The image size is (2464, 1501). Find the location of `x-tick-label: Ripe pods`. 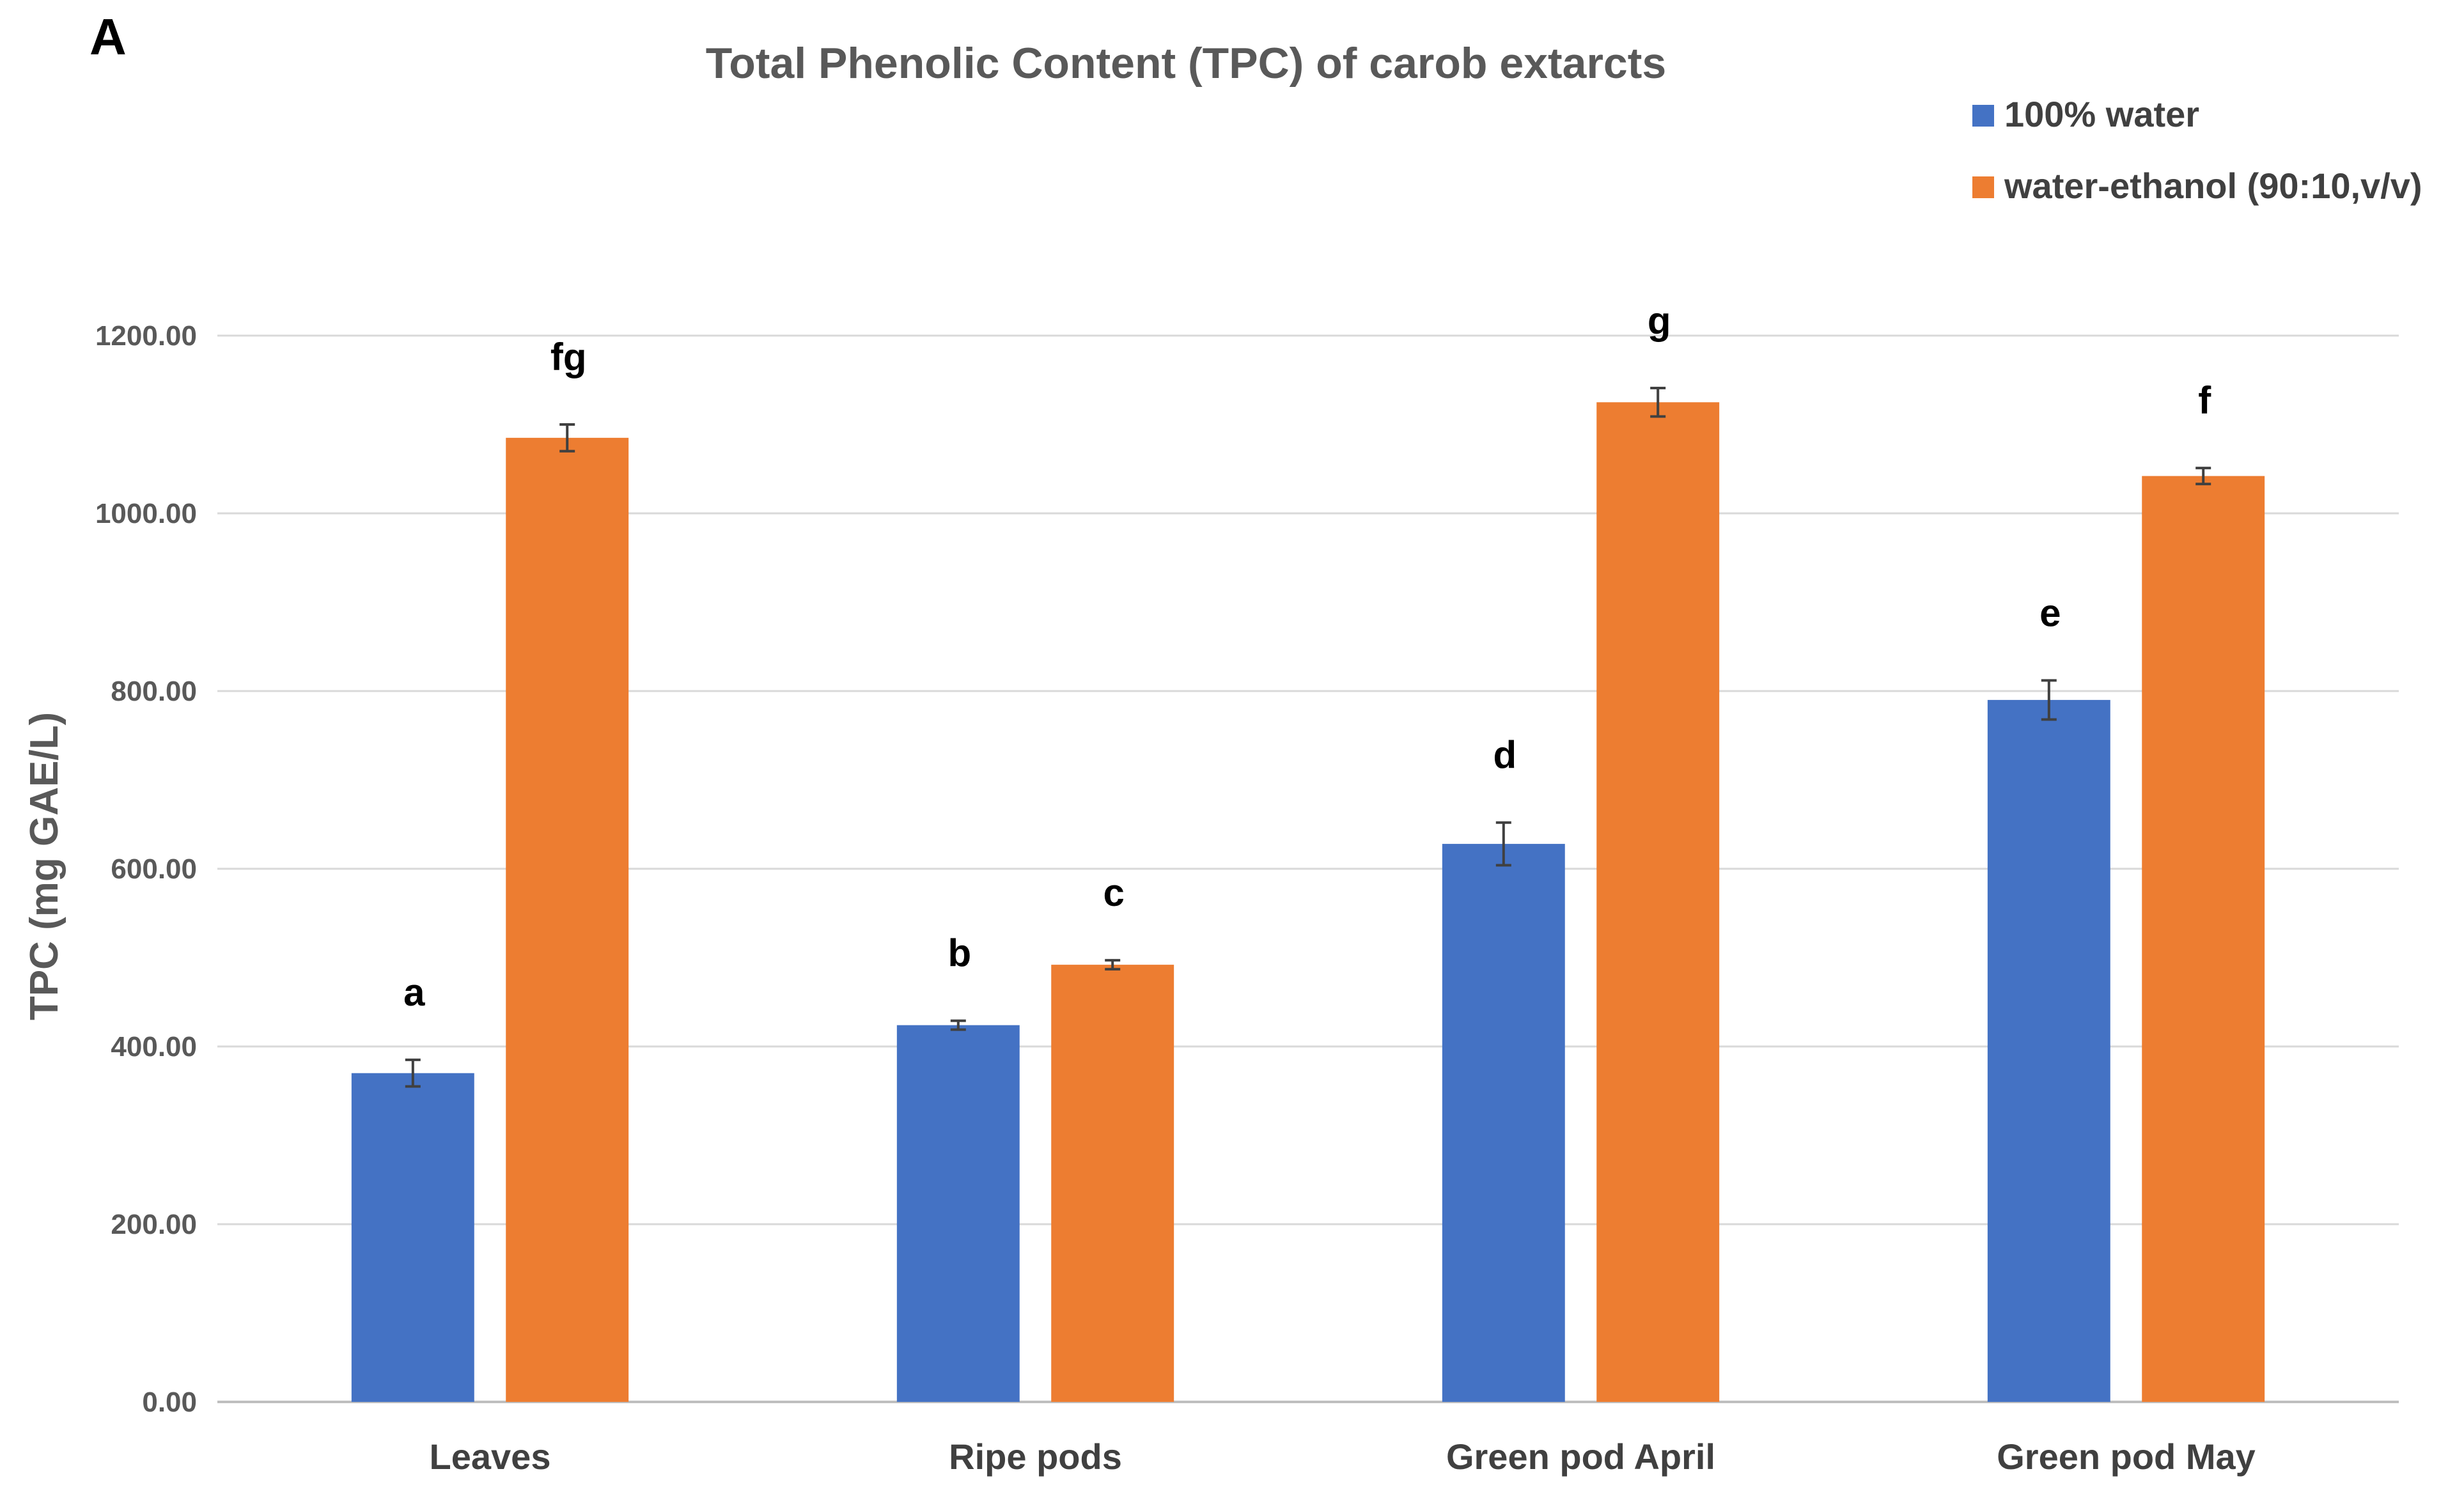

x-tick-label: Ripe pods is located at coordinates (1035, 1457).